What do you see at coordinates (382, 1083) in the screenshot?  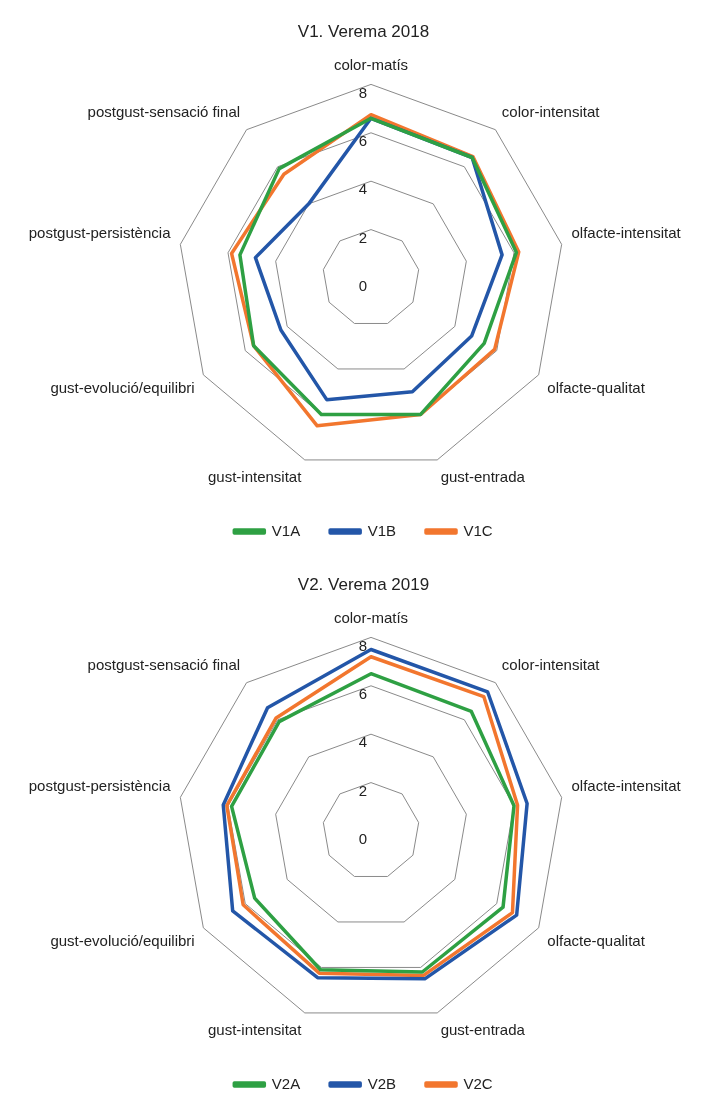 I see `legend-label: V2B` at bounding box center [382, 1083].